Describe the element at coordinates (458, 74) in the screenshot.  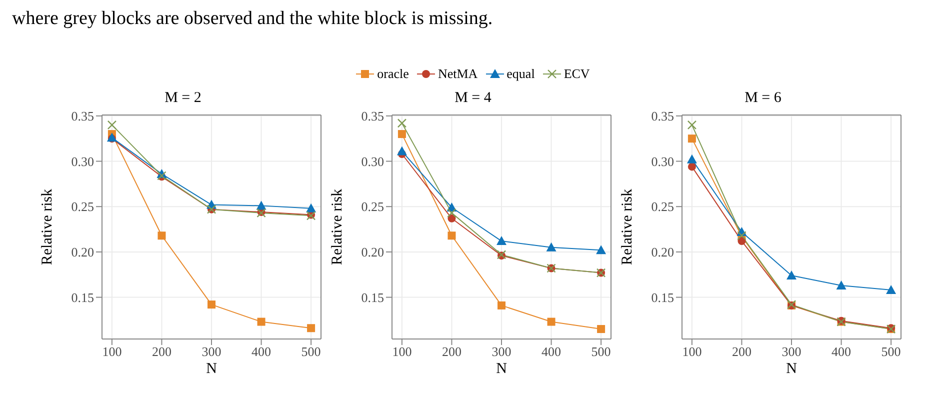
I see `legend-label: NetMA` at that location.